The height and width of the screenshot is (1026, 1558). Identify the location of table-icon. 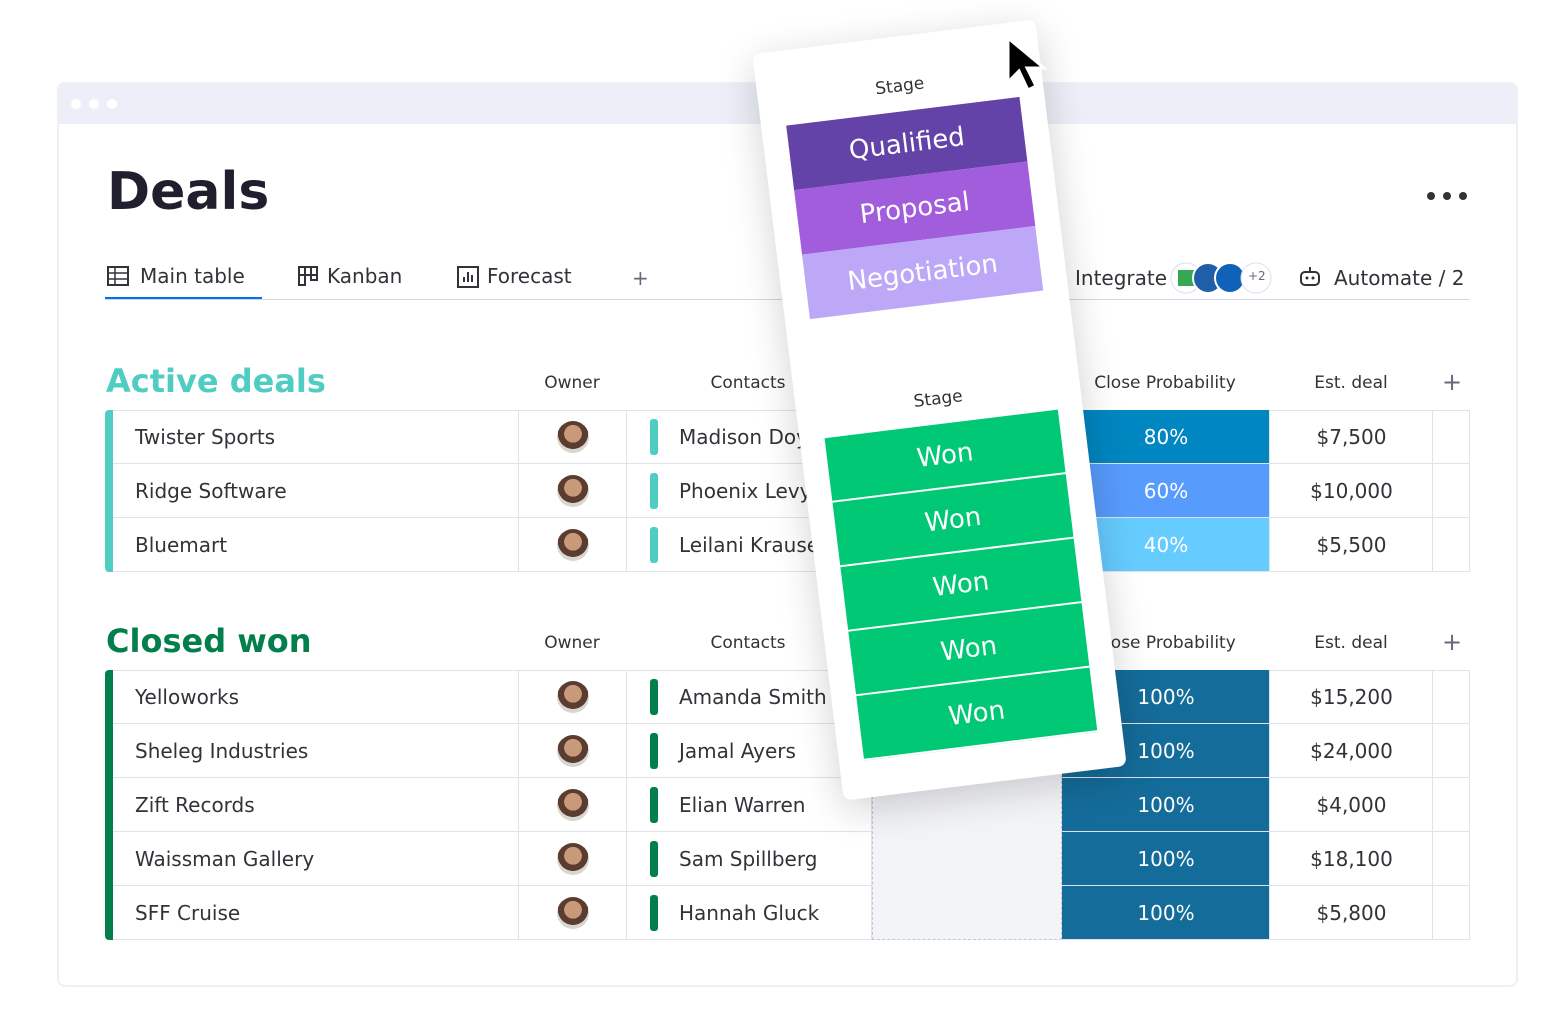
(118, 276).